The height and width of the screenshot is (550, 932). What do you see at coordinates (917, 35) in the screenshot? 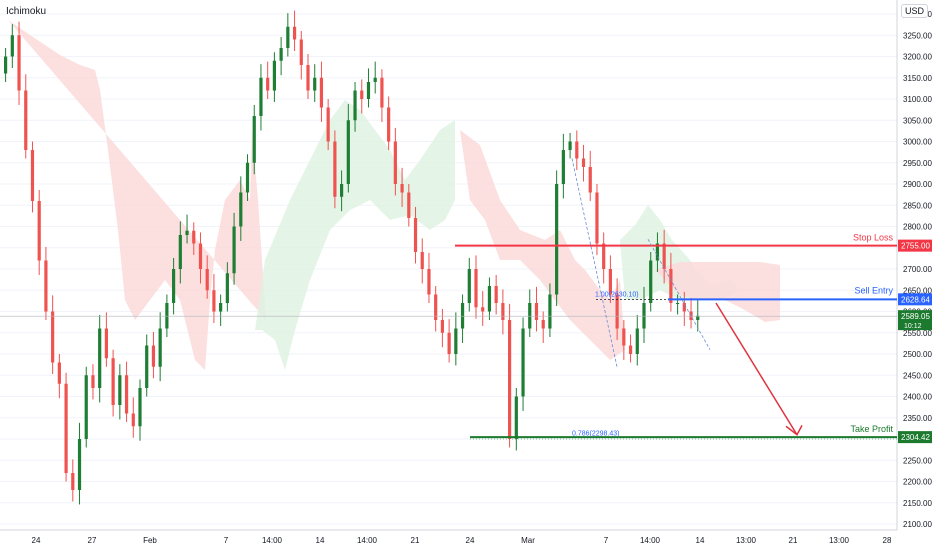
I see `y-tick-label: 3250.00` at bounding box center [917, 35].